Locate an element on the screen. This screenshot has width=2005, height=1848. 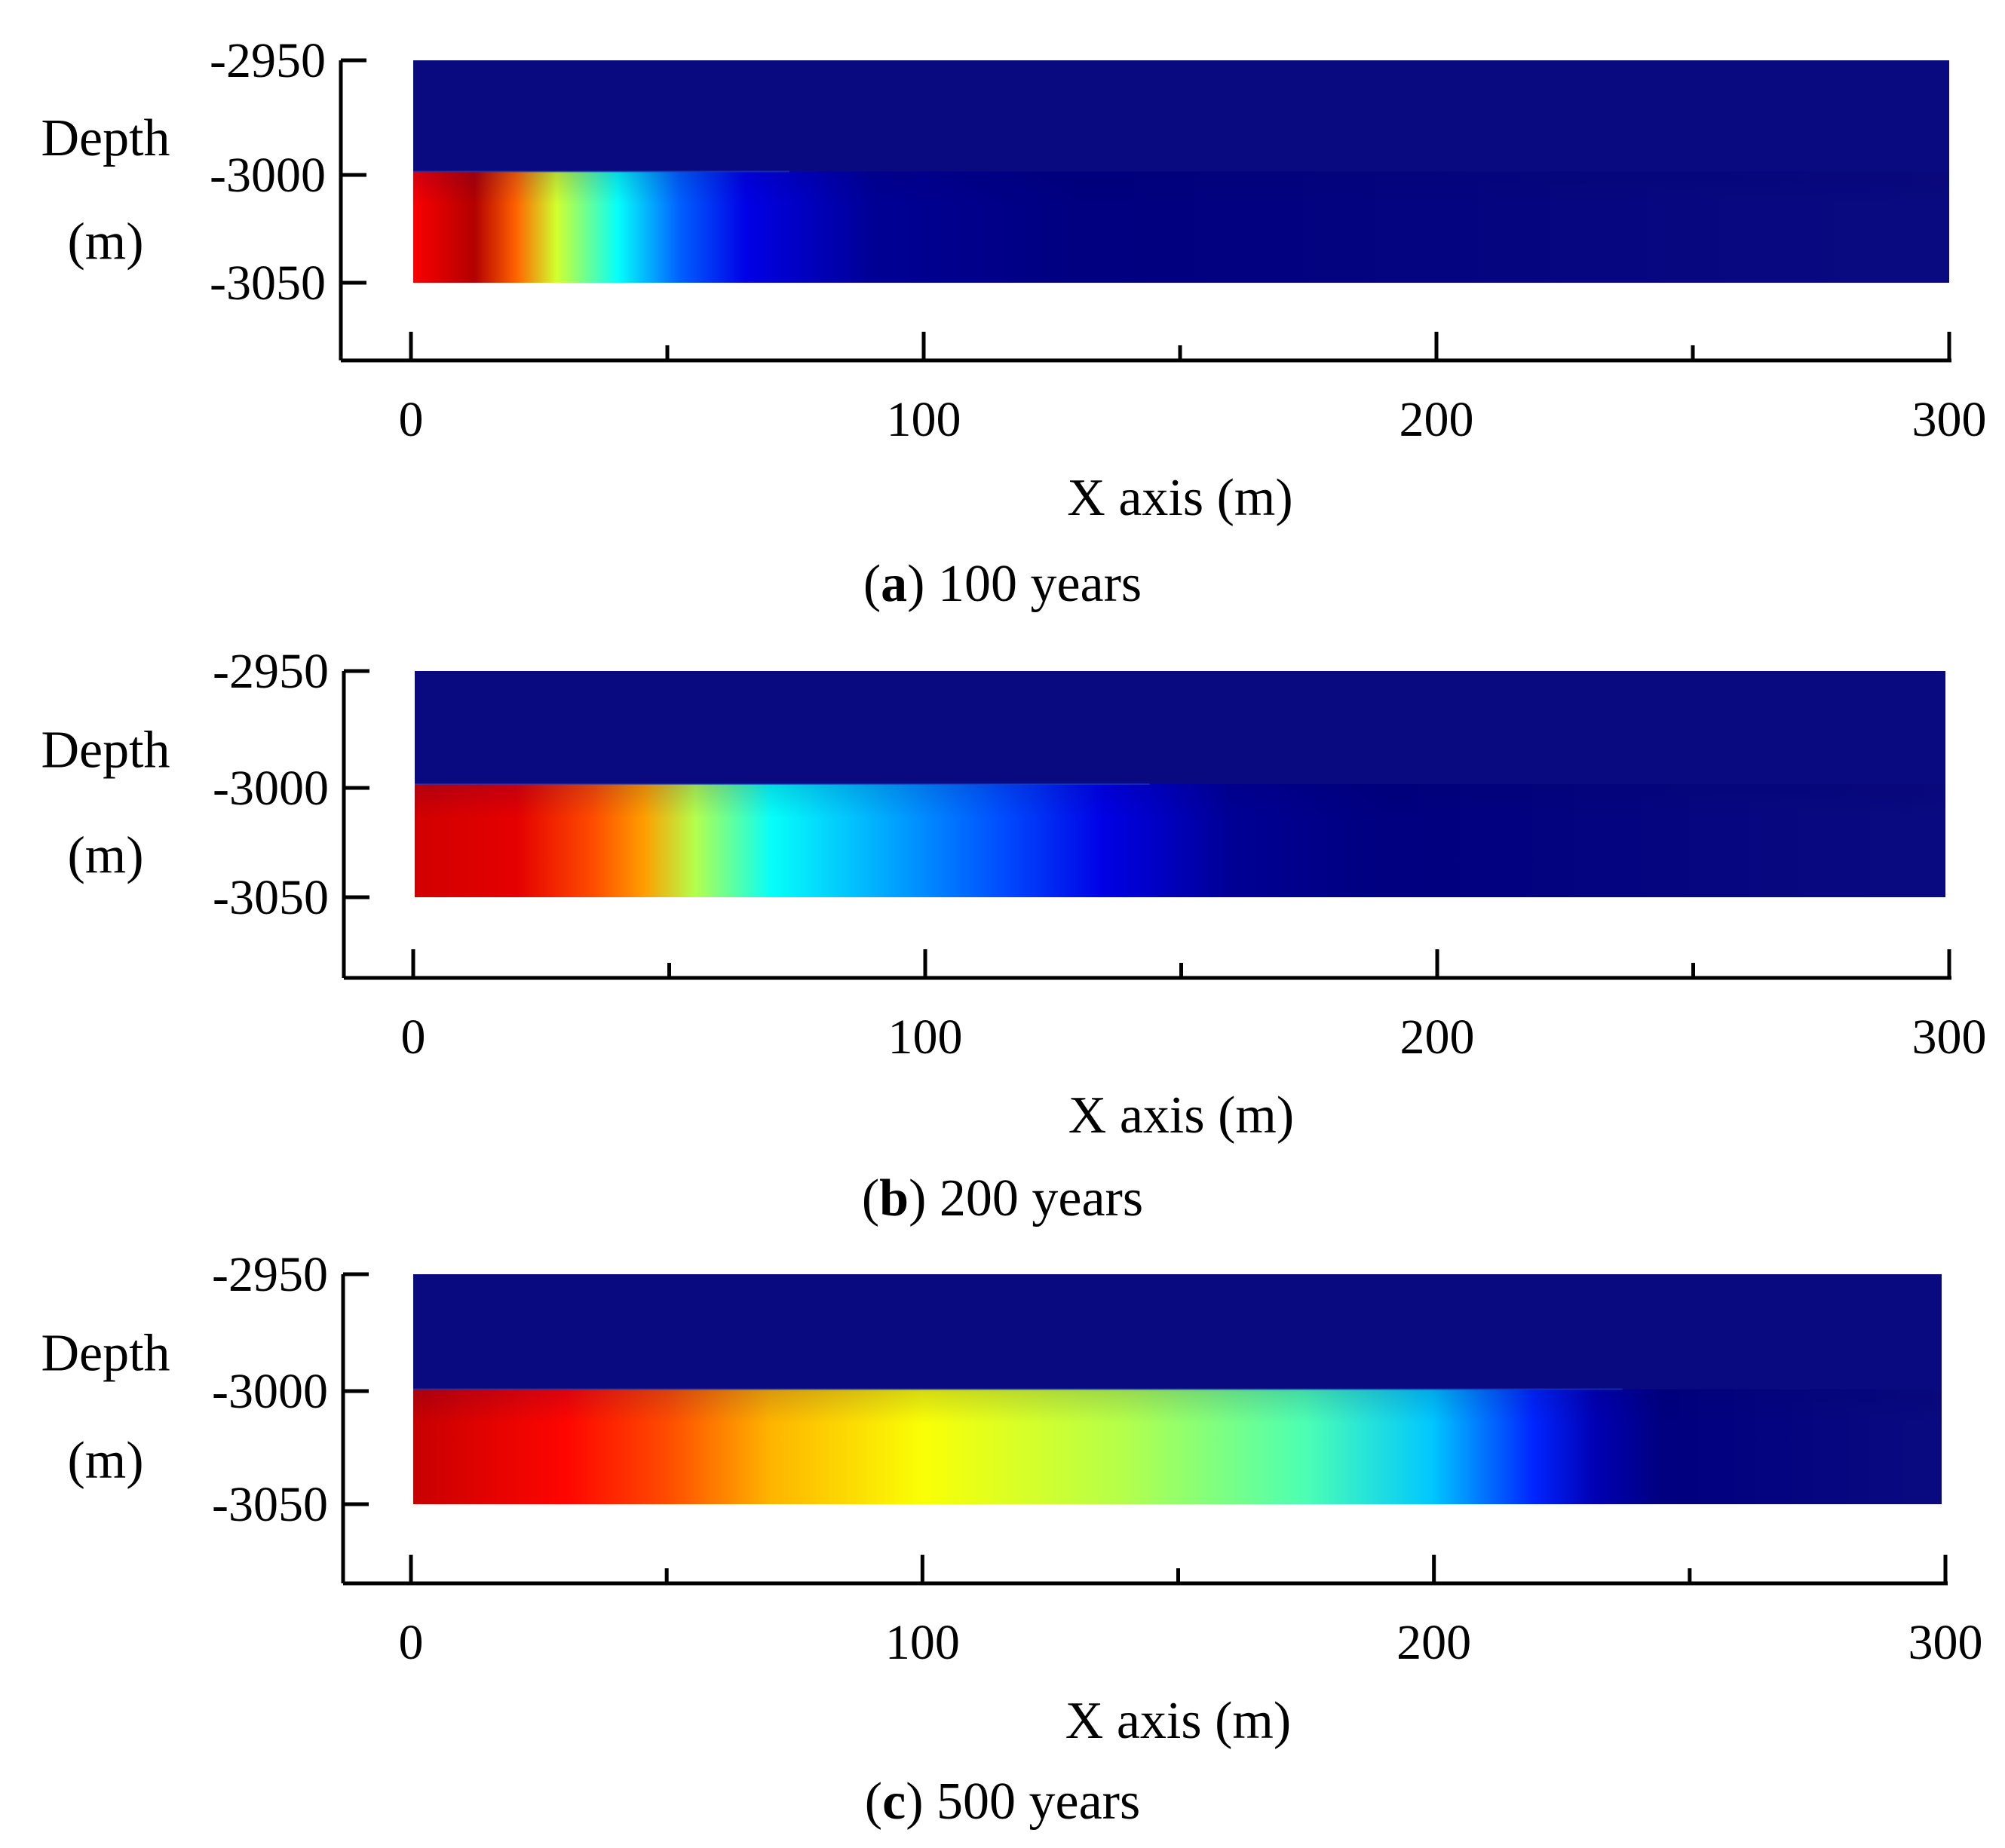
caption-letter-c: c is located at coordinates (894, 1802).